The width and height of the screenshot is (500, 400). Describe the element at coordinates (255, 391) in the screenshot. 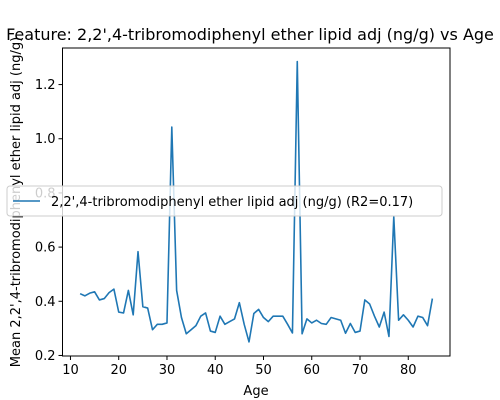

I see `x-axis-label: Age` at that location.